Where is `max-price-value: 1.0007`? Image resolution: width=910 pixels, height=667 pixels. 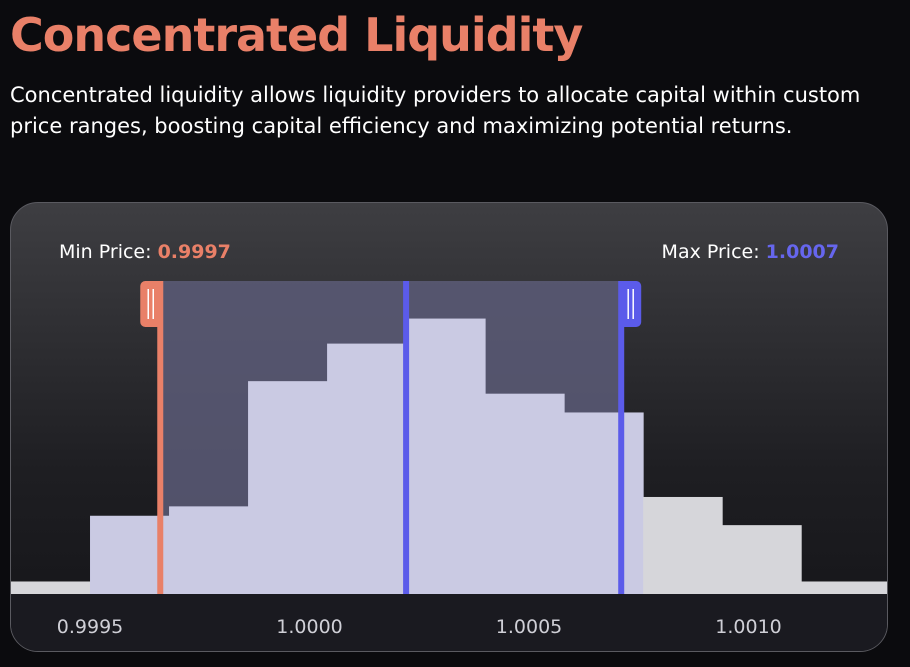
max-price-value: 1.0007 is located at coordinates (802, 252).